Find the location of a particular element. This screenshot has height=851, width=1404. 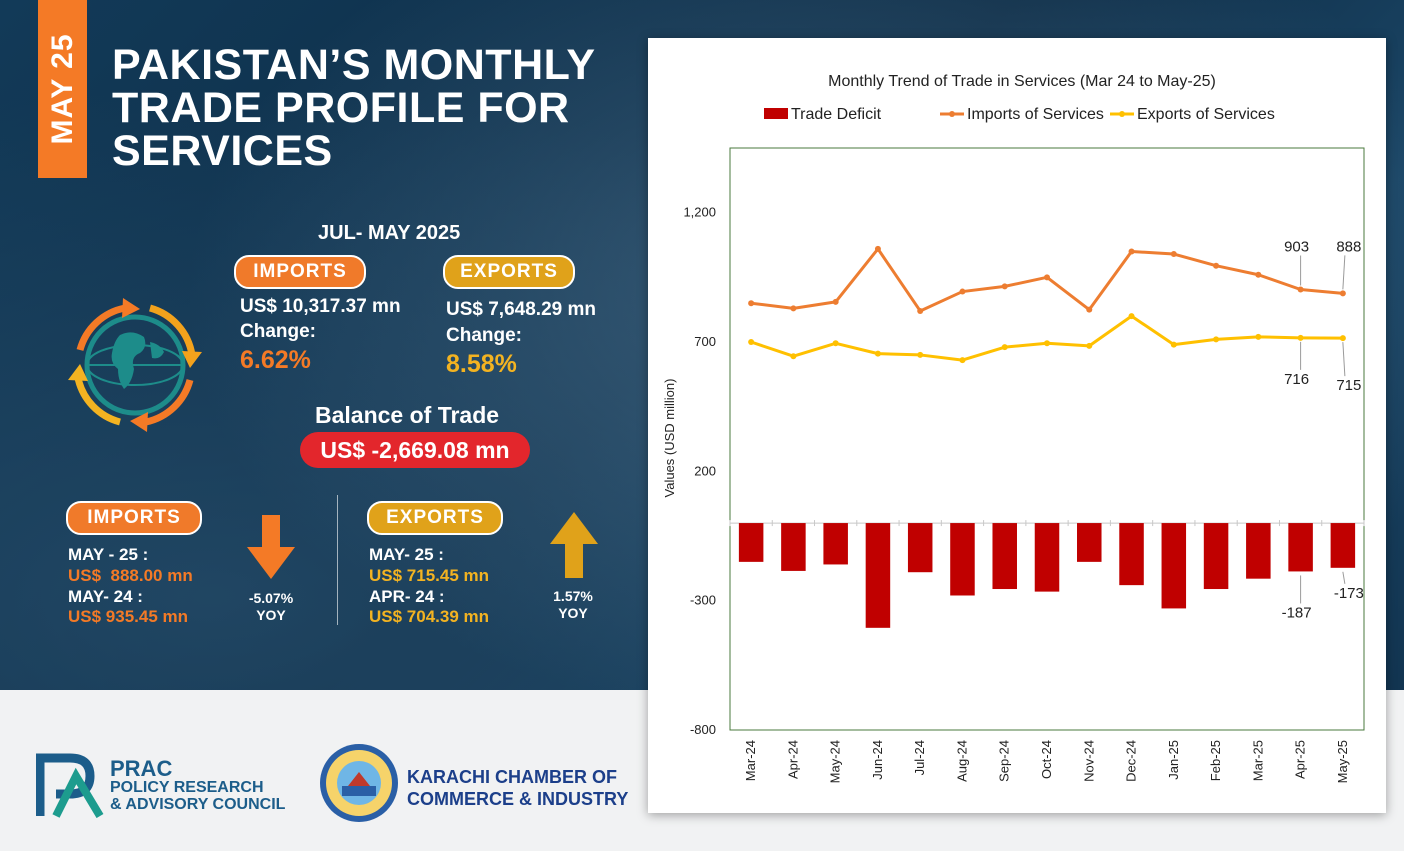

y-tick-label: 200 is located at coordinates (705, 470).